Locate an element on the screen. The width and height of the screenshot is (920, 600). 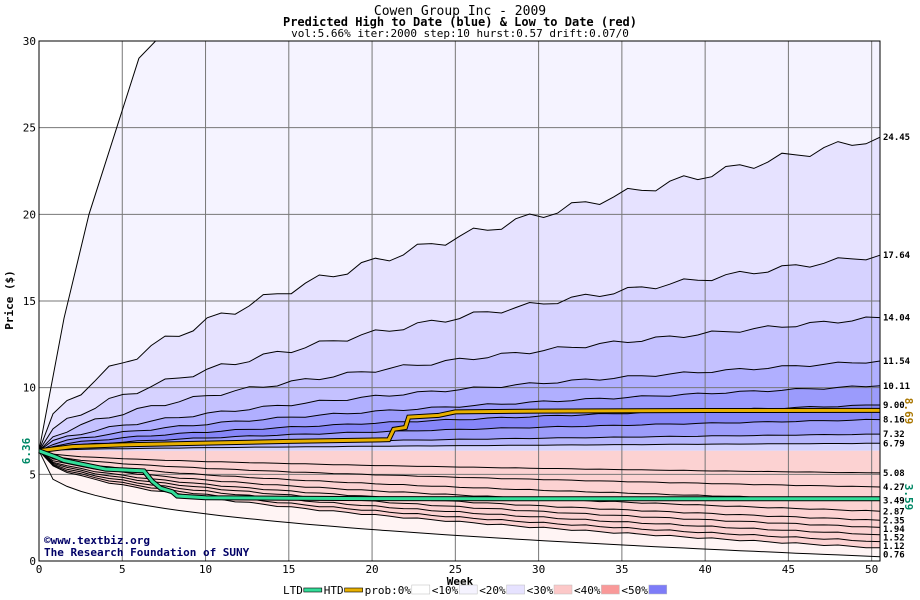
curve-end-label: 9.00 is located at coordinates (894, 406).